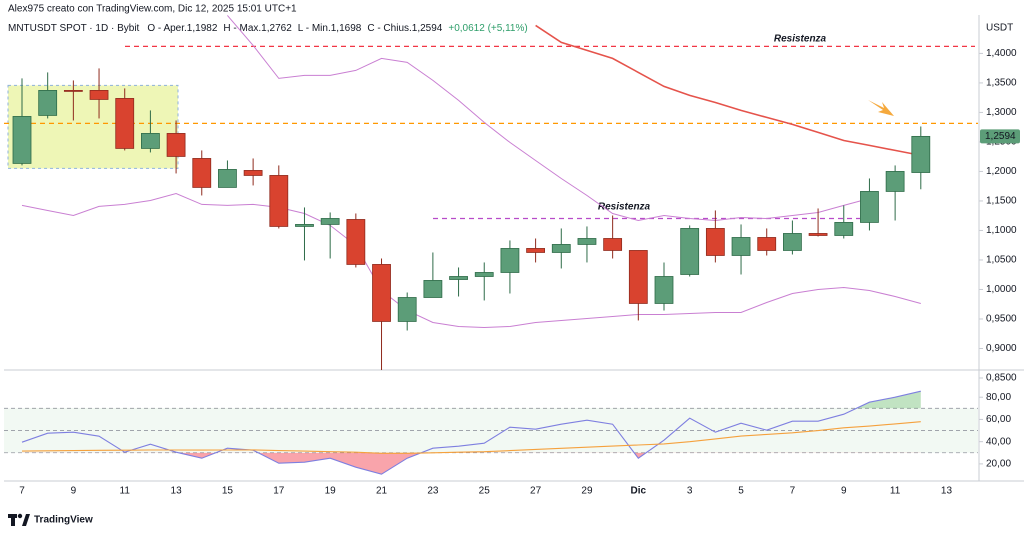 This screenshot has width=1024, height=539. What do you see at coordinates (257, 28) in the screenshot?
I see `ohlc-high: H - Max.1,2762` at bounding box center [257, 28].